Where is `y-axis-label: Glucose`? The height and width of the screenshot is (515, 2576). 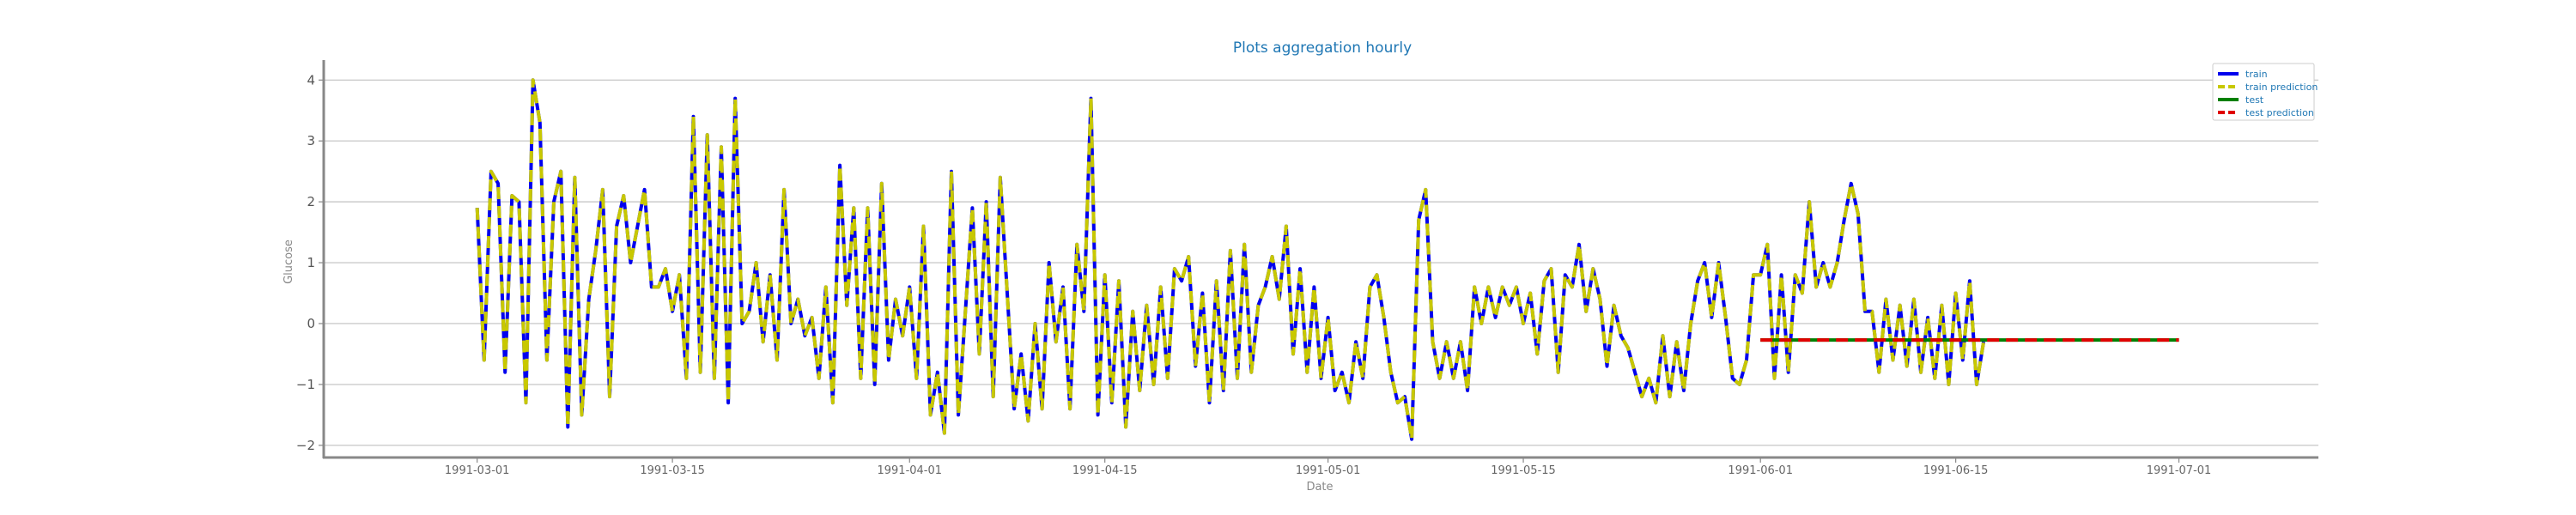
y-axis-label: Glucose is located at coordinates (289, 261).